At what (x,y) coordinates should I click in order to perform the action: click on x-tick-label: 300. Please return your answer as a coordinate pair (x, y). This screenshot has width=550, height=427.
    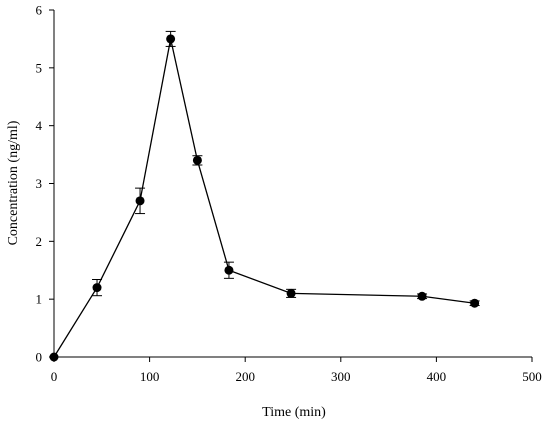
    Looking at the image, I should click on (341, 376).